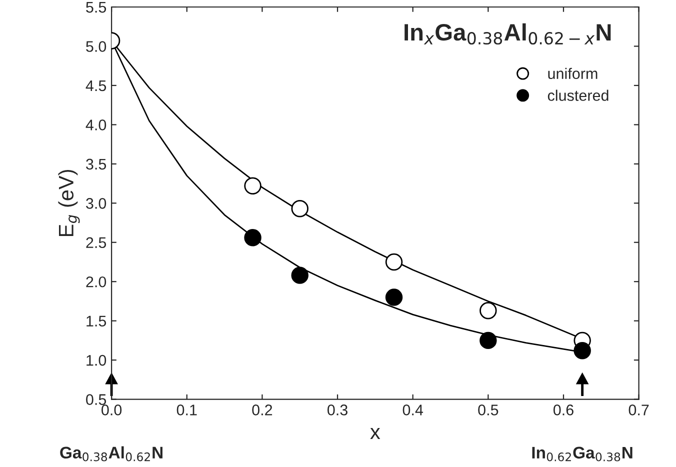  I want to click on y-tick-label: 5.0, so click(96, 46).